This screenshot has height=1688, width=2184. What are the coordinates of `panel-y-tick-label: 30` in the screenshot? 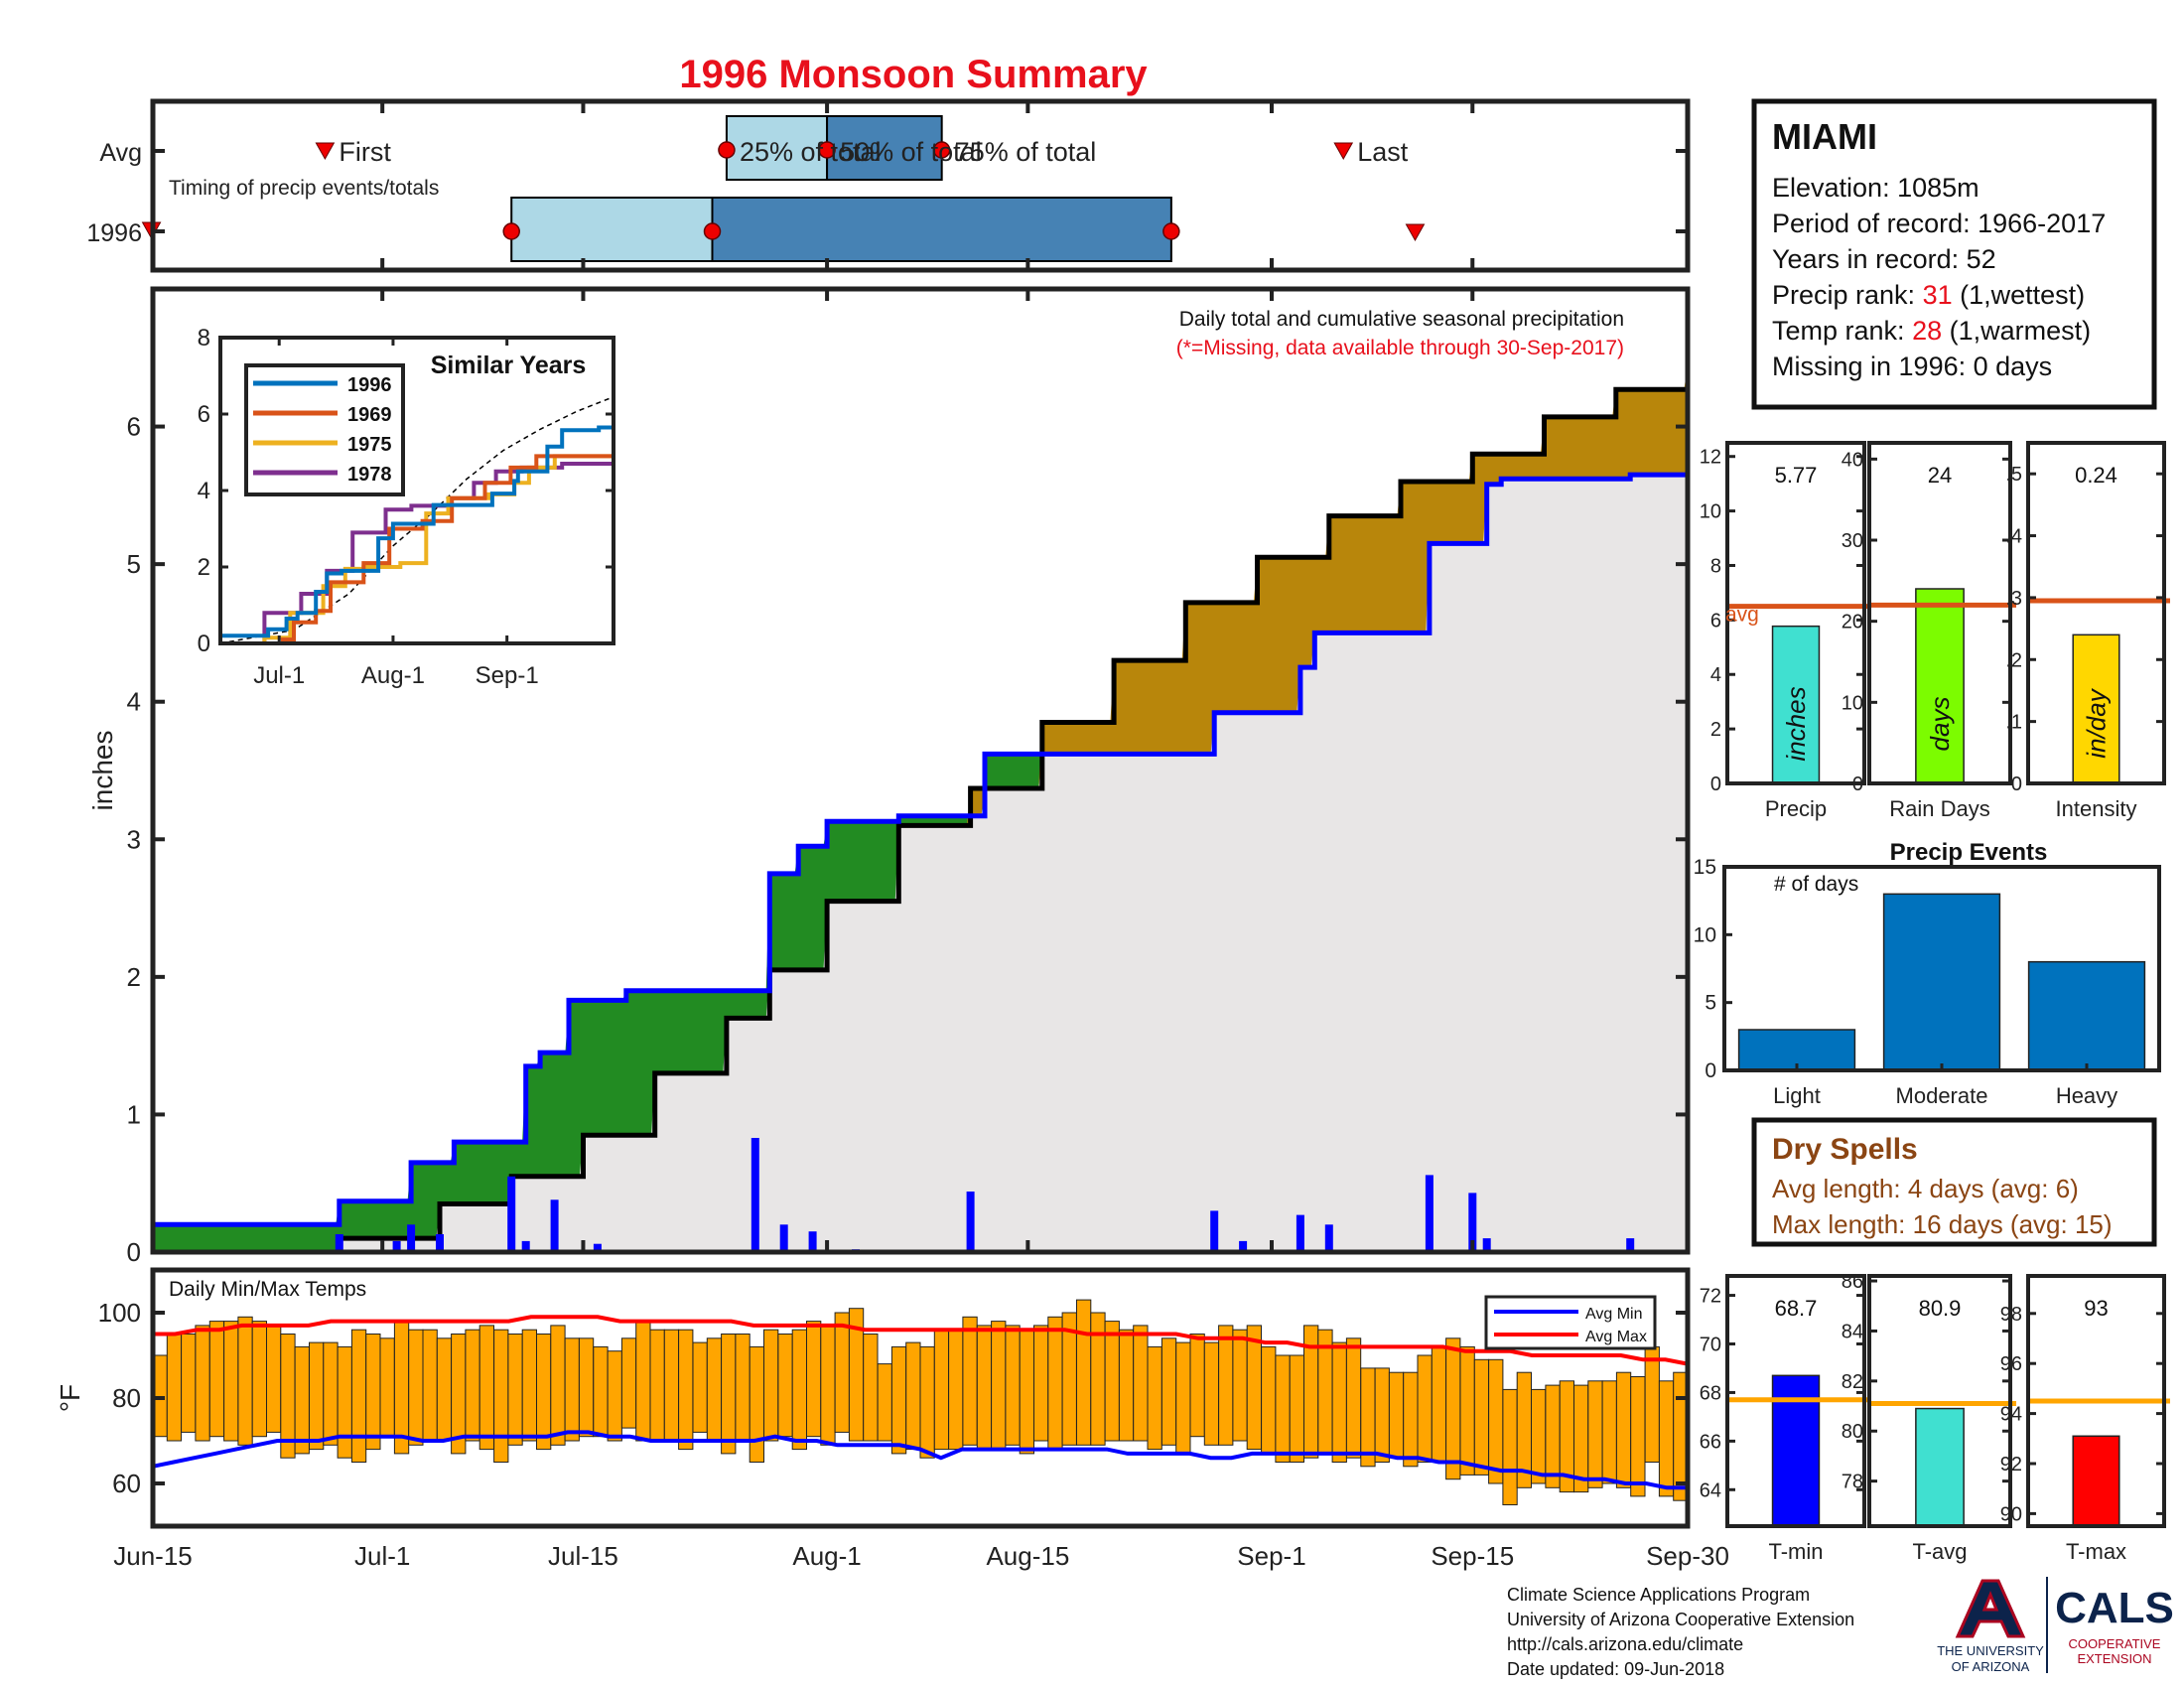 It's located at (1852, 541).